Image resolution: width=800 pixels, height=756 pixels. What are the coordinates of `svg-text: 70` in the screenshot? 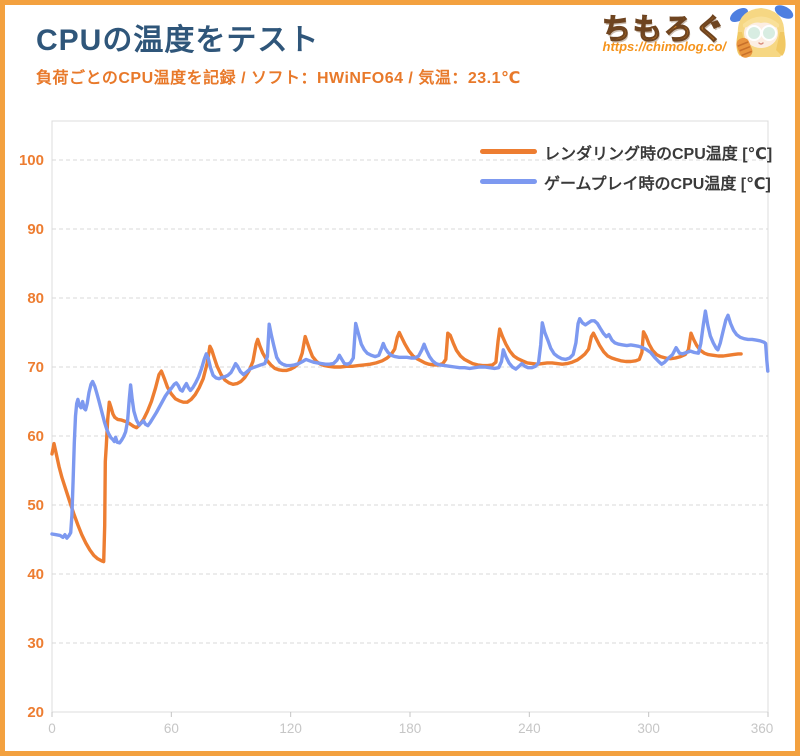 It's located at (35, 367).